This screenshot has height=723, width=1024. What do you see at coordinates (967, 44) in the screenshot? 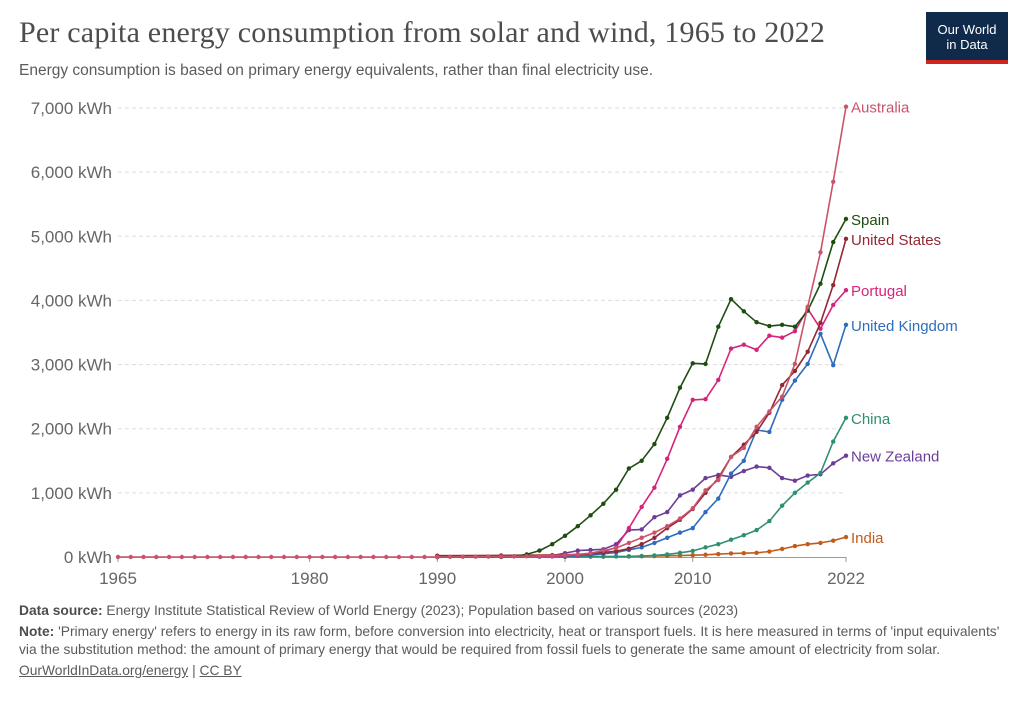
I see `logo-line-2: in Data` at bounding box center [967, 44].